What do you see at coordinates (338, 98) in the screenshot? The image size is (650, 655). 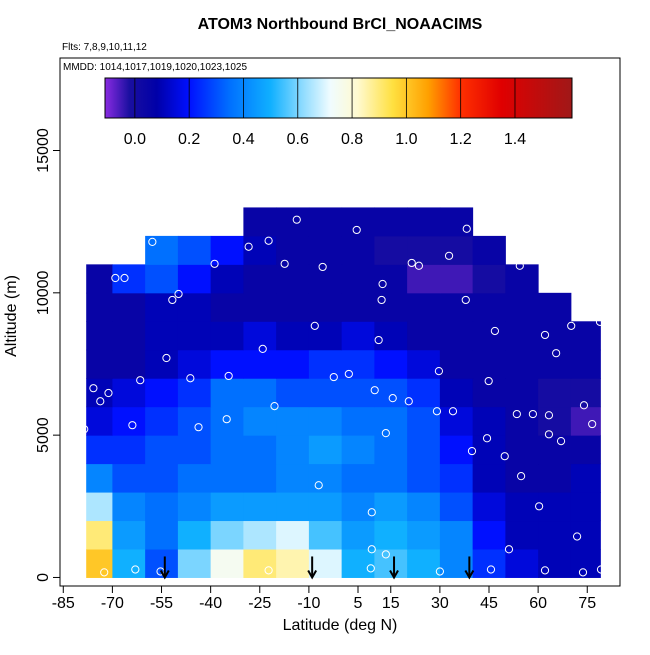 I see `colorbar` at bounding box center [338, 98].